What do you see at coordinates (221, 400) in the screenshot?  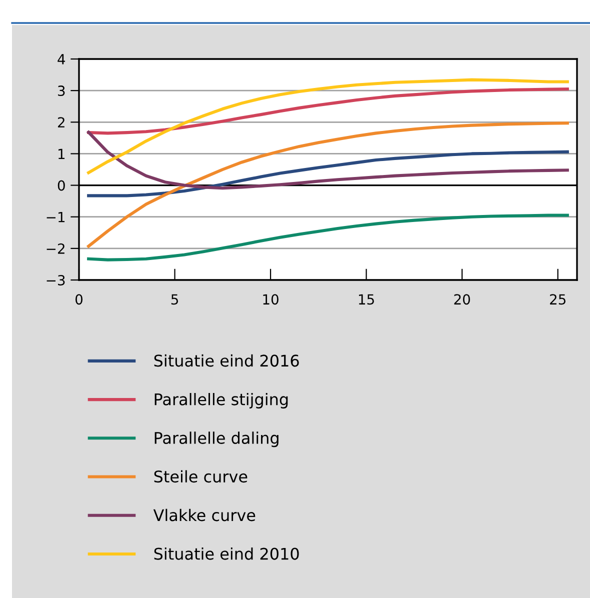 I see `legend-label: Parallelle stijging` at bounding box center [221, 400].